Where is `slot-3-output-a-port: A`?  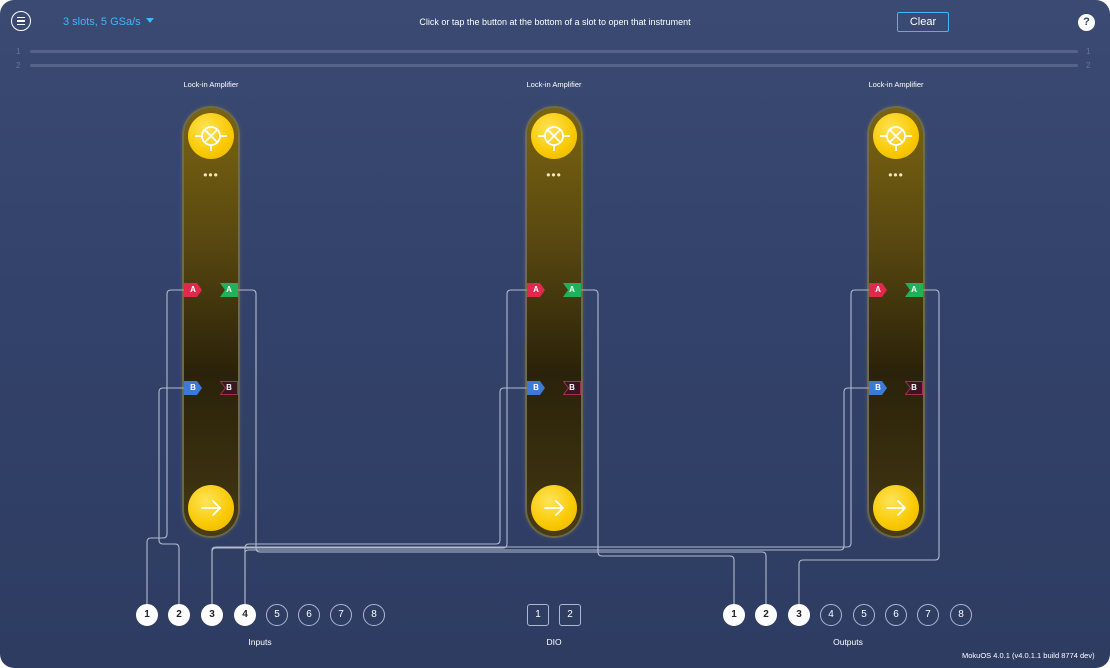 slot-3-output-a-port: A is located at coordinates (914, 290).